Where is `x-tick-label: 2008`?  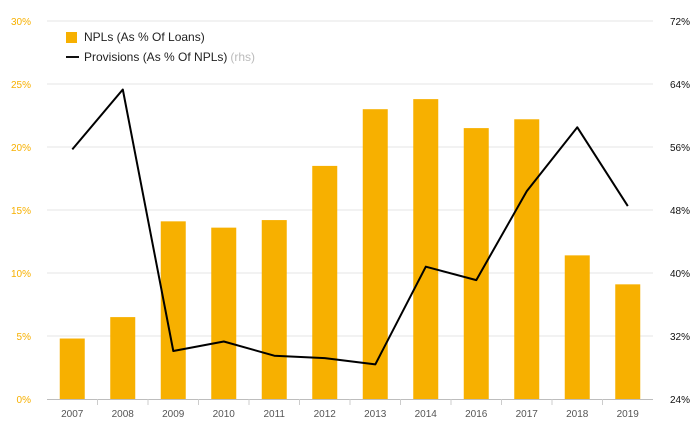
x-tick-label: 2008 is located at coordinates (123, 414).